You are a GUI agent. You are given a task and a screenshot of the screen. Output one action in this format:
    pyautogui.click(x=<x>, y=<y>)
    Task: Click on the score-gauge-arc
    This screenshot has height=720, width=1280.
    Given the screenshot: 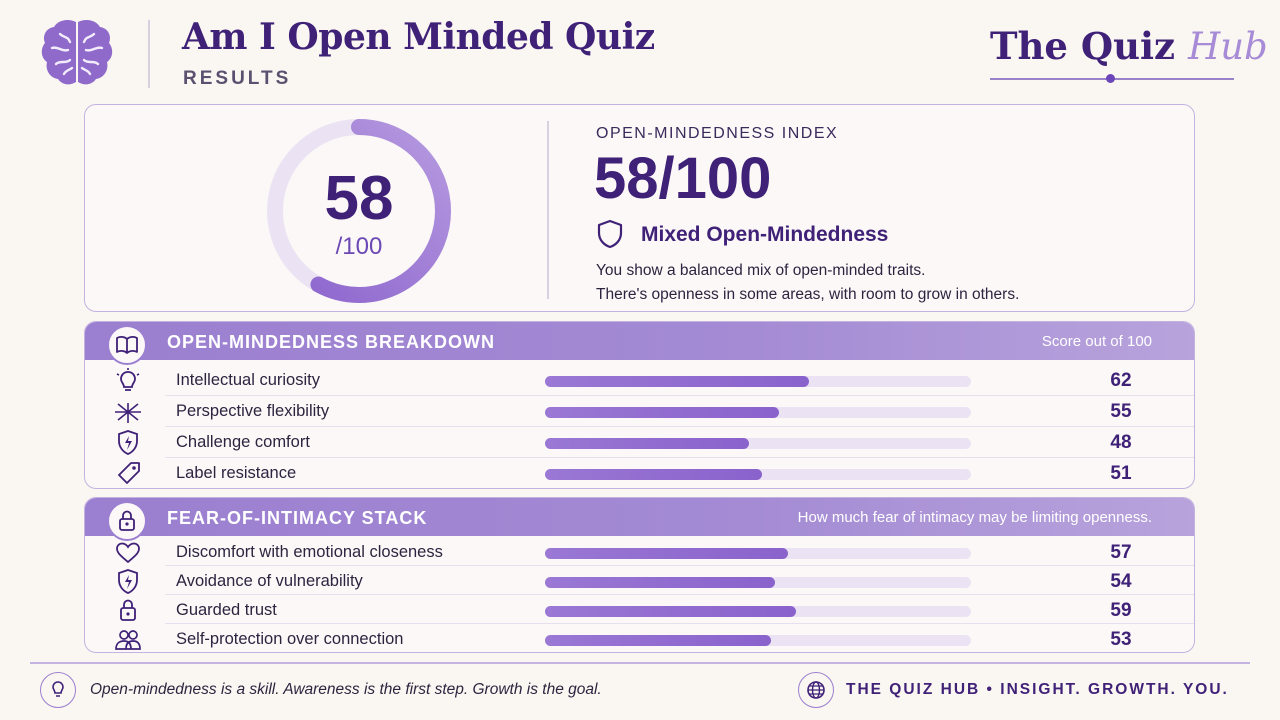 What is the action you would take?
    pyautogui.click(x=359, y=211)
    